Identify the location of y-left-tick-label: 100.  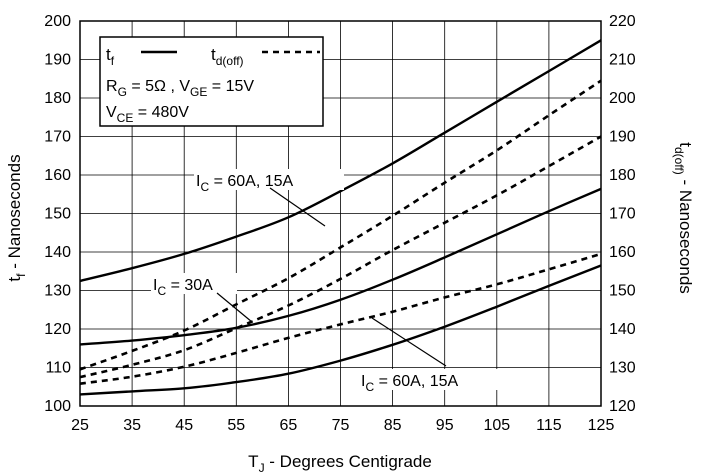
(57, 406).